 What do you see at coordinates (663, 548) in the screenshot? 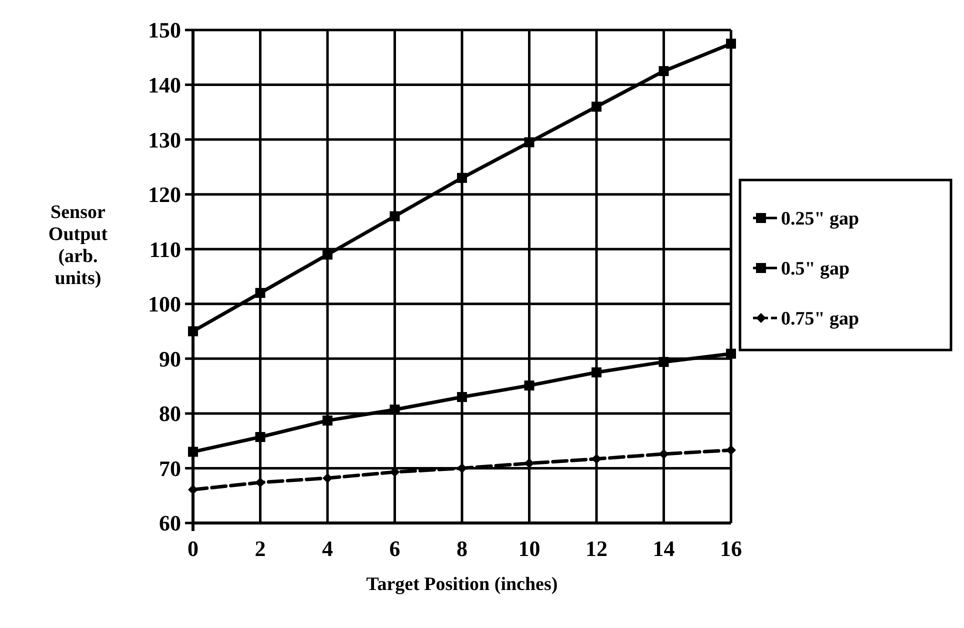
I see `x-tick-label: 14` at bounding box center [663, 548].